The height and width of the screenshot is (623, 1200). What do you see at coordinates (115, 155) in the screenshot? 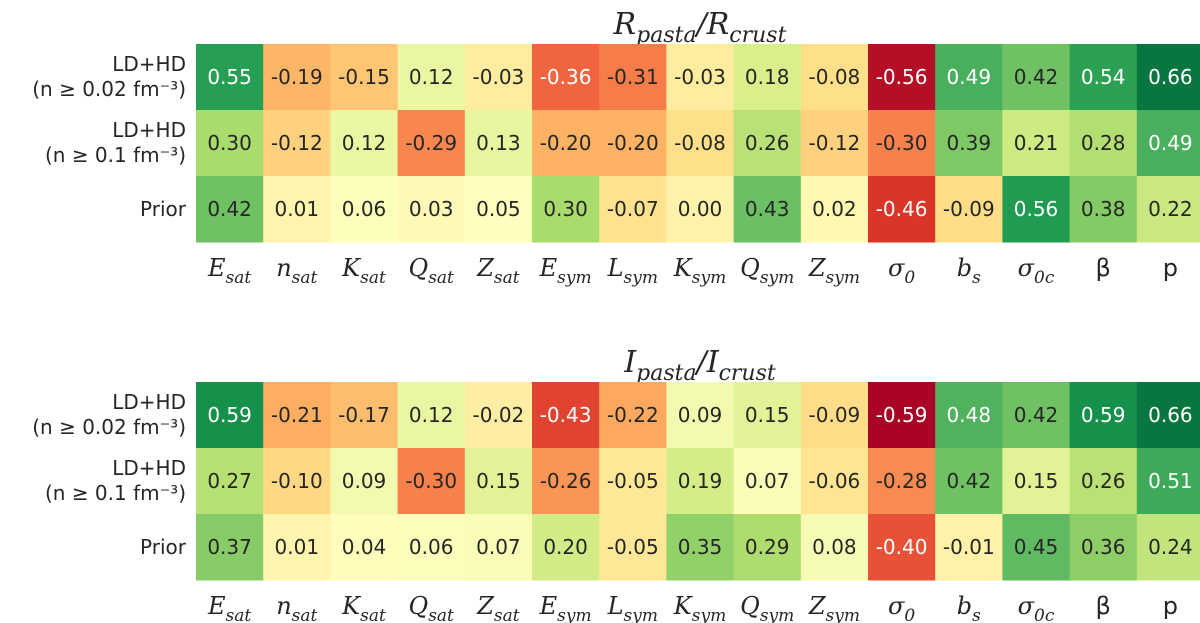
I see `row-label-condition: (n ≥ 0.1 fm⁻³)` at bounding box center [115, 155].